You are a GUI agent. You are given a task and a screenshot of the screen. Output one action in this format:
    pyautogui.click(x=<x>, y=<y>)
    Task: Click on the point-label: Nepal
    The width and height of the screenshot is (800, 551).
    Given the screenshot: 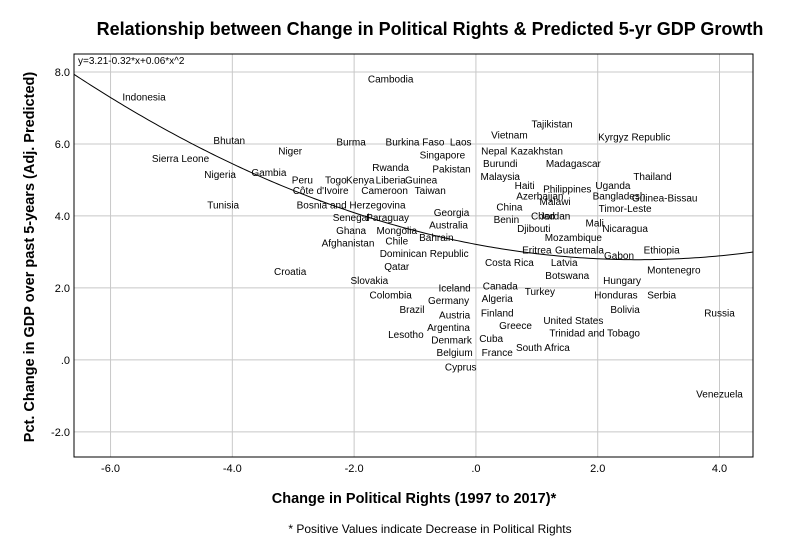 What is the action you would take?
    pyautogui.click(x=494, y=152)
    